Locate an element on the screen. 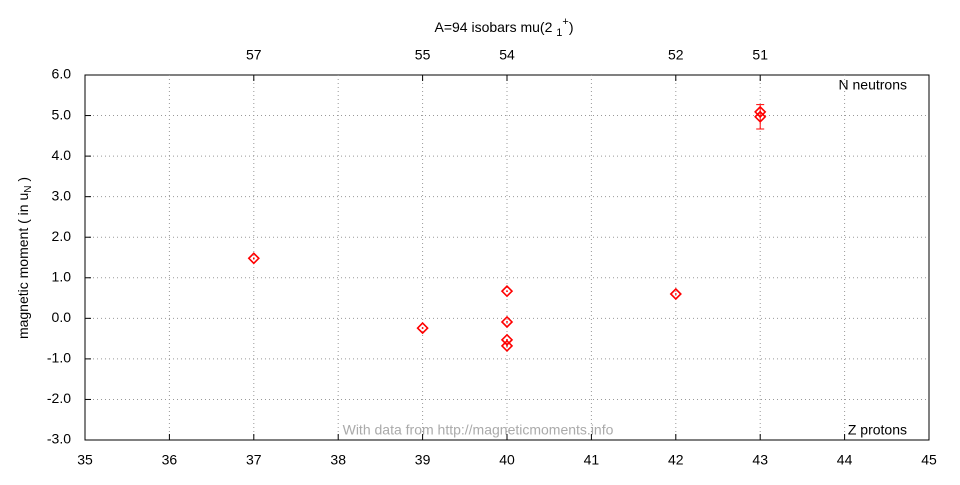 The height and width of the screenshot is (485, 960). title-sup: + is located at coordinates (565, 22).